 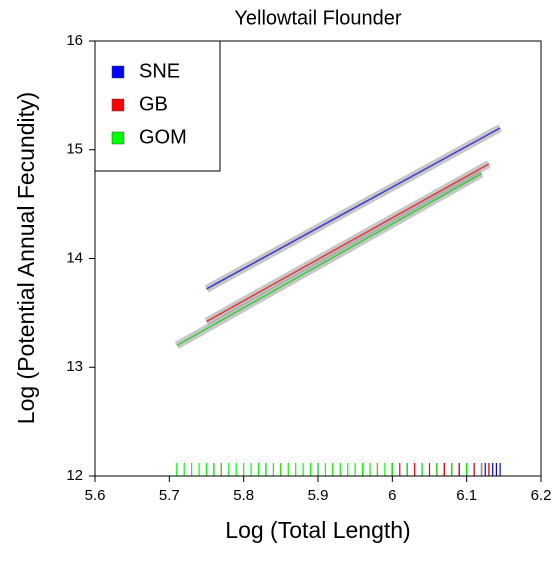 What do you see at coordinates (317, 530) in the screenshot?
I see `x-axis-label: Log (Total Length)` at bounding box center [317, 530].